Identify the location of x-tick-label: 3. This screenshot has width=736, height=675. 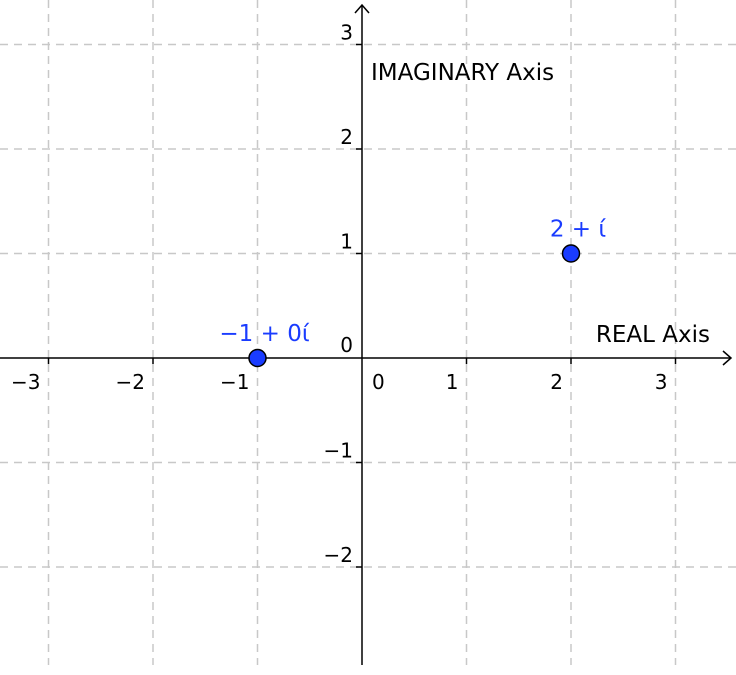
(661, 382).